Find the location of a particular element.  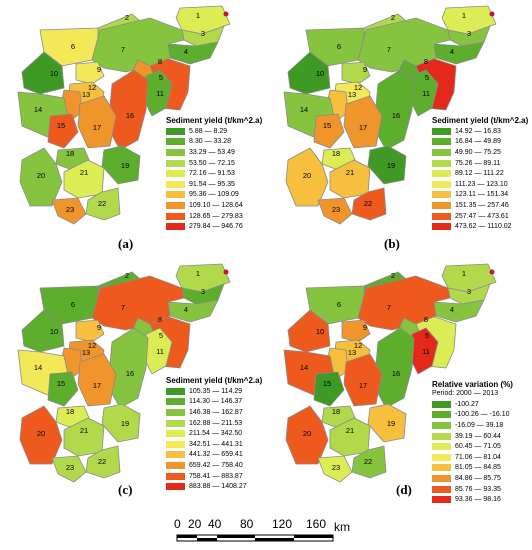

subbasin-label: 6 is located at coordinates (339, 46).